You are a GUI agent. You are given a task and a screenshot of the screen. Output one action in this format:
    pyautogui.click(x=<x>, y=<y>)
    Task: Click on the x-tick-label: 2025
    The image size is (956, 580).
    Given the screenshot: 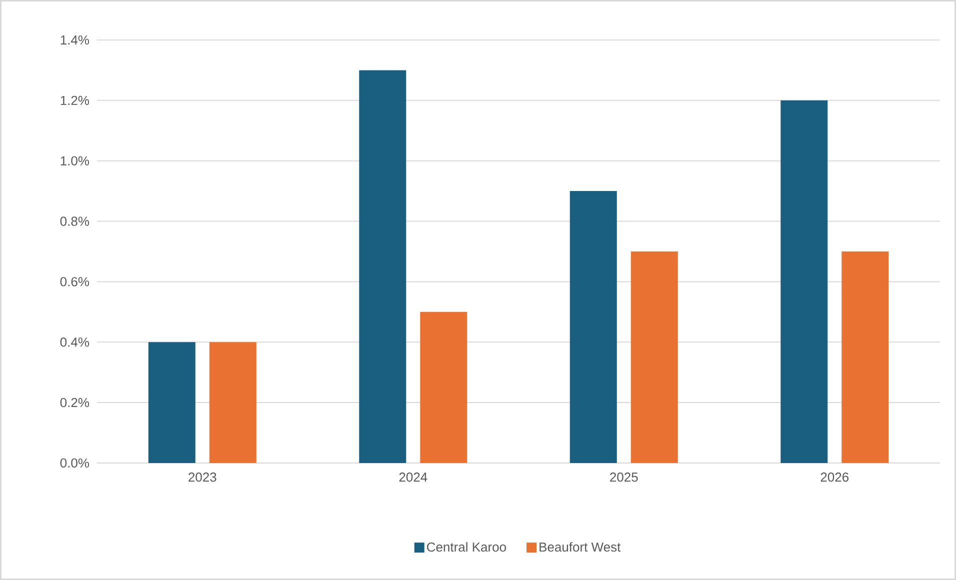 What is the action you would take?
    pyautogui.click(x=624, y=477)
    